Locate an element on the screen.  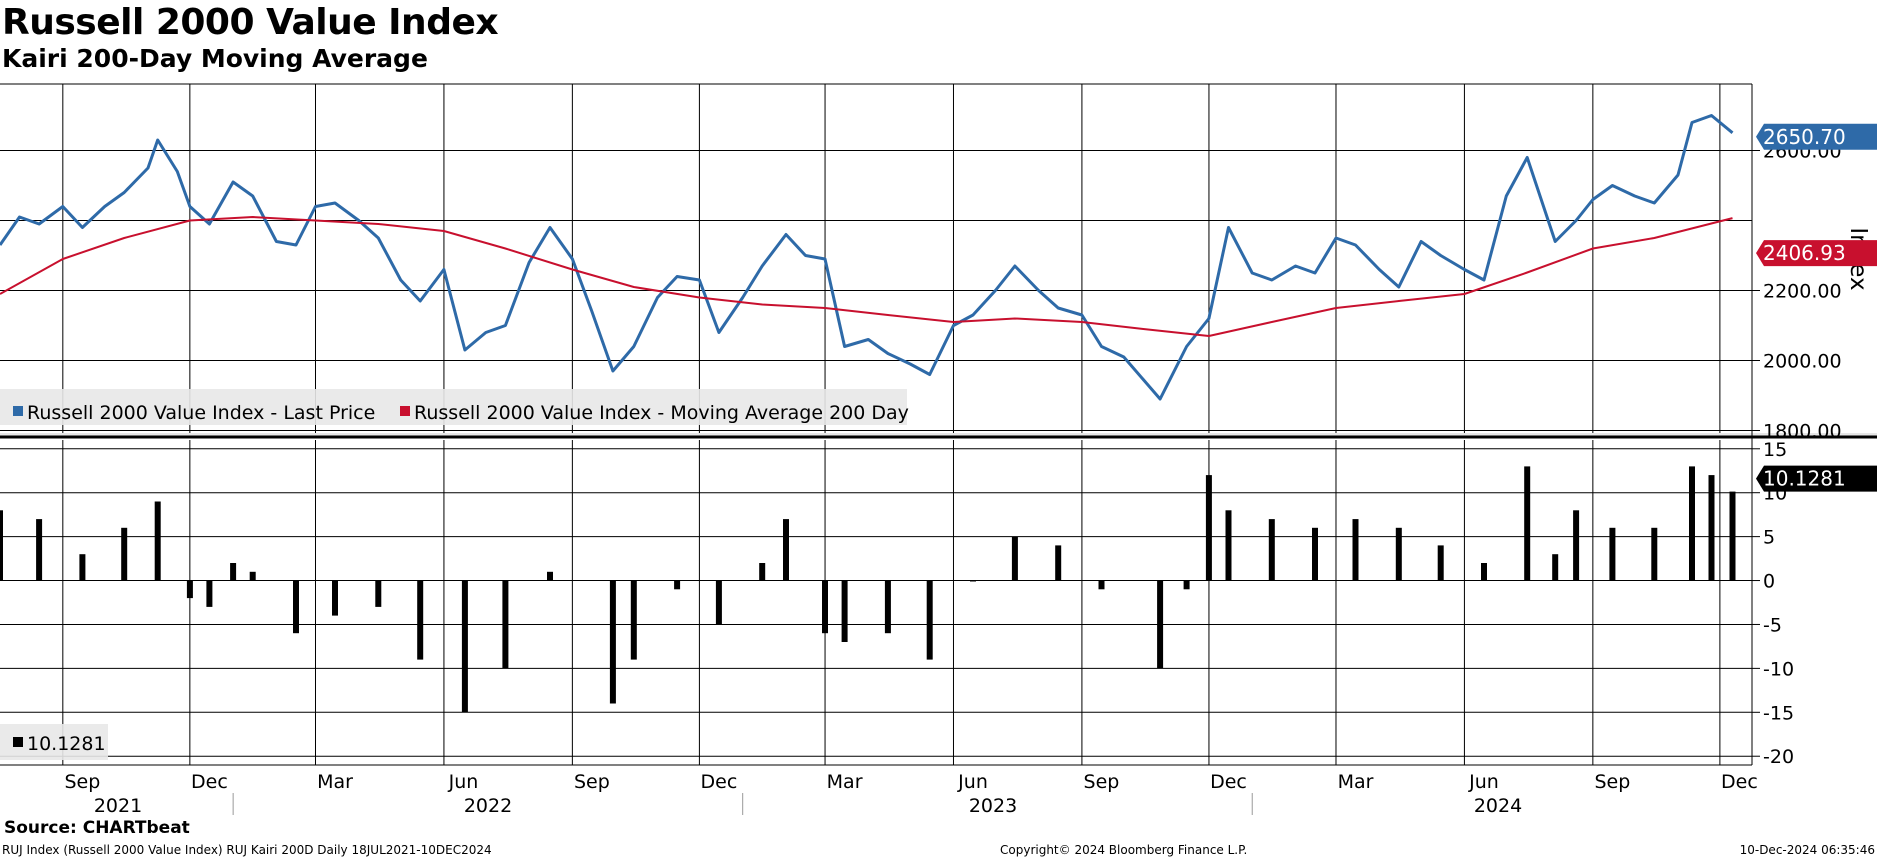
kairi-callout-box is located at coordinates (1816, 478).